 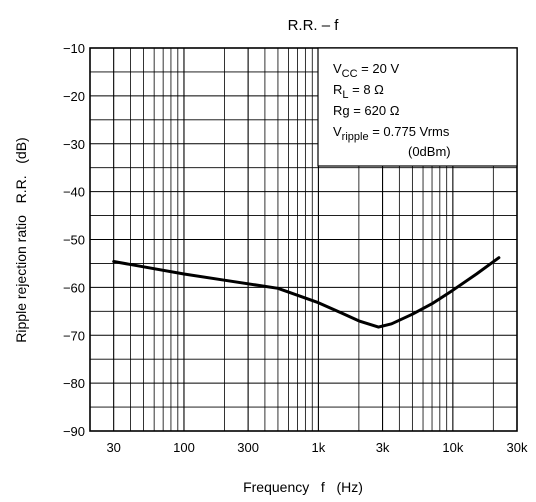 I want to click on y-tick-labels: −10 −20 −30 −40 −50 −60 −70 −80 −90, so click(x=74, y=240).